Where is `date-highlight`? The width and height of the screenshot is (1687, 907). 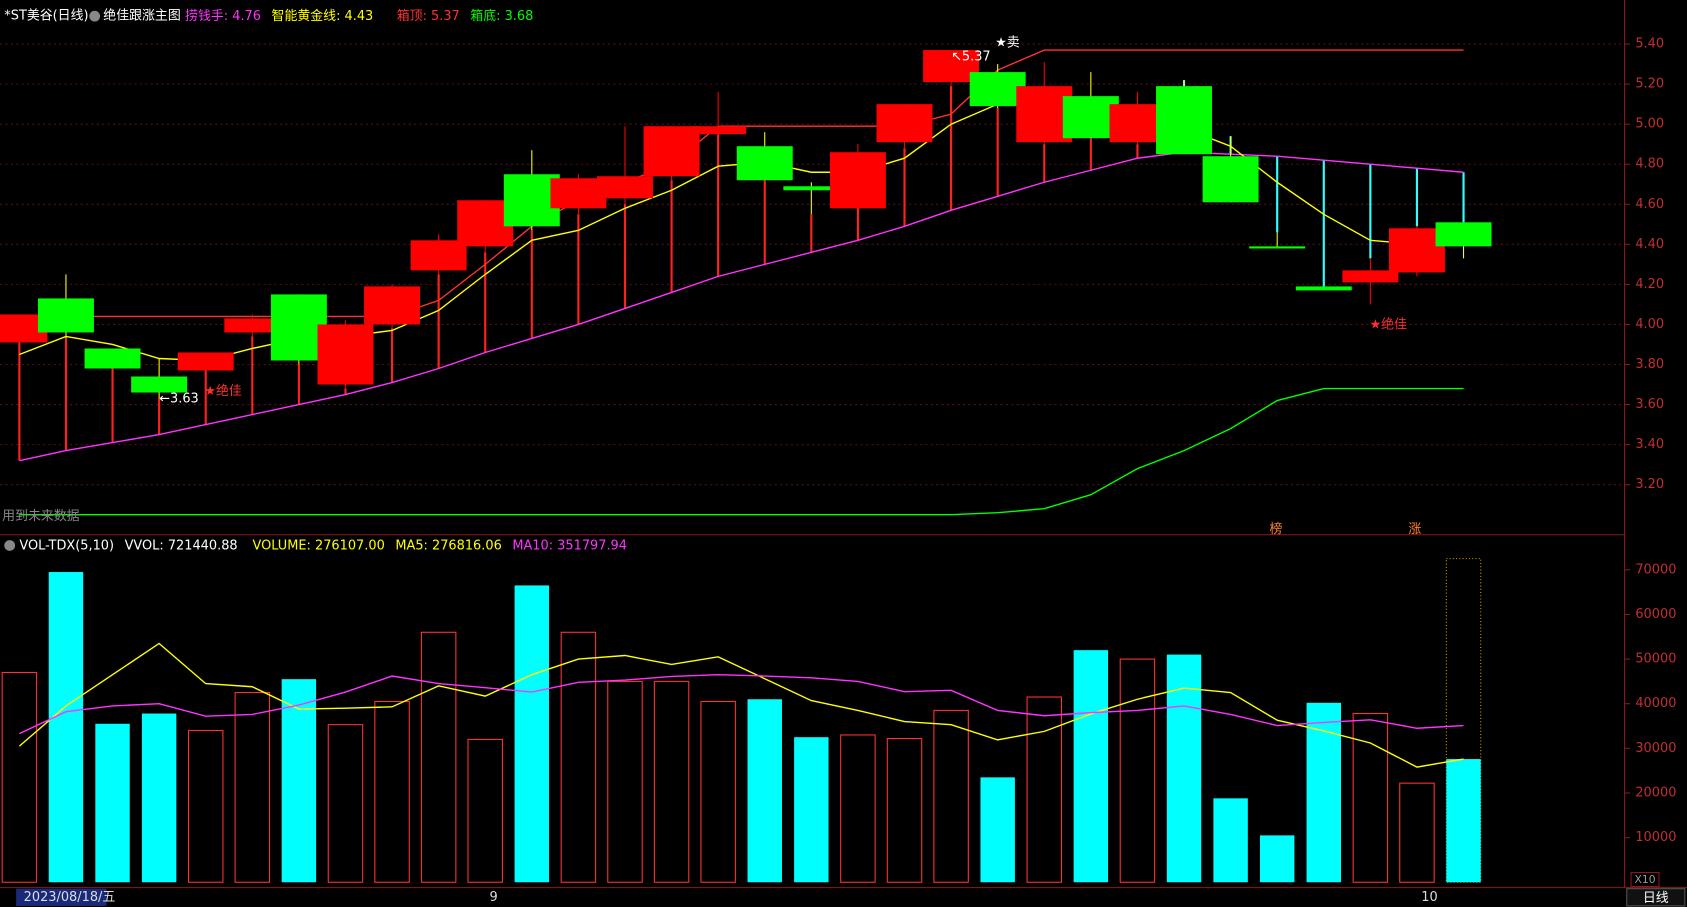
date-highlight is located at coordinates (61, 897).